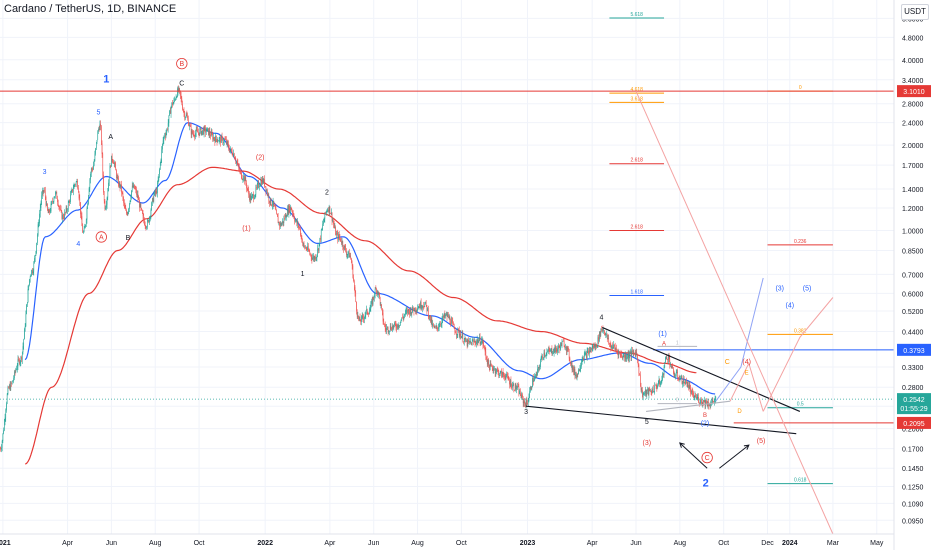  Describe the element at coordinates (636, 227) in the screenshot. I see `fib-level-label: 2.618` at that location.